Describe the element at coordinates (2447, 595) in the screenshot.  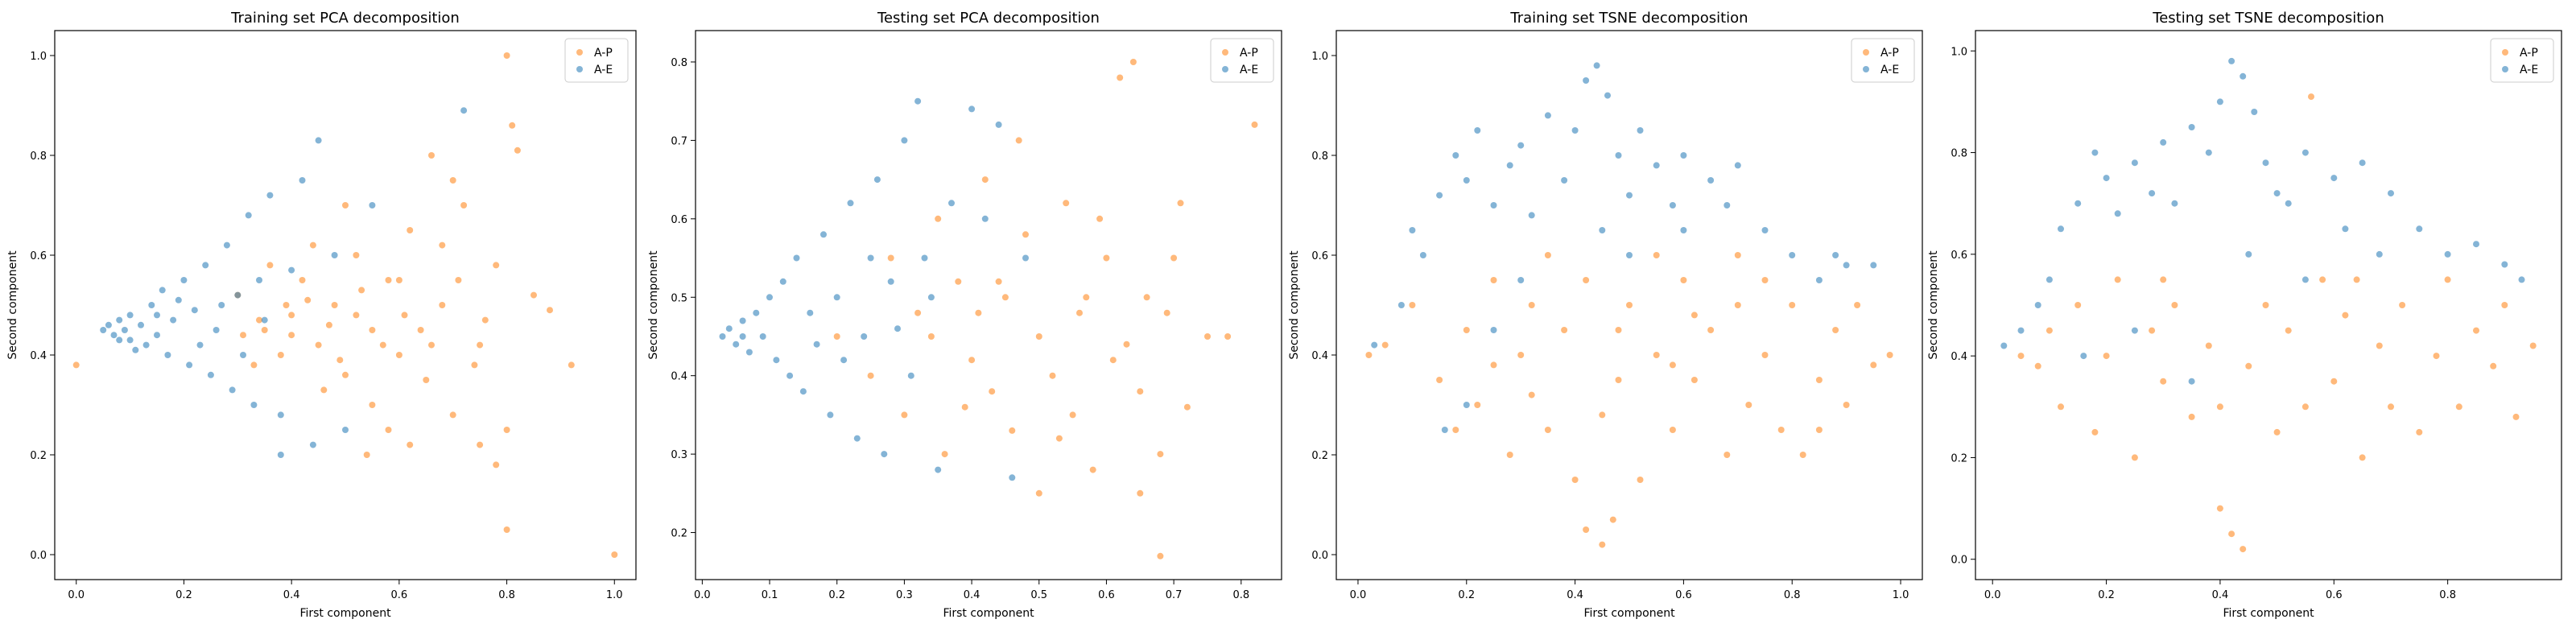
I see `x-tick-label: 0.8` at that location.